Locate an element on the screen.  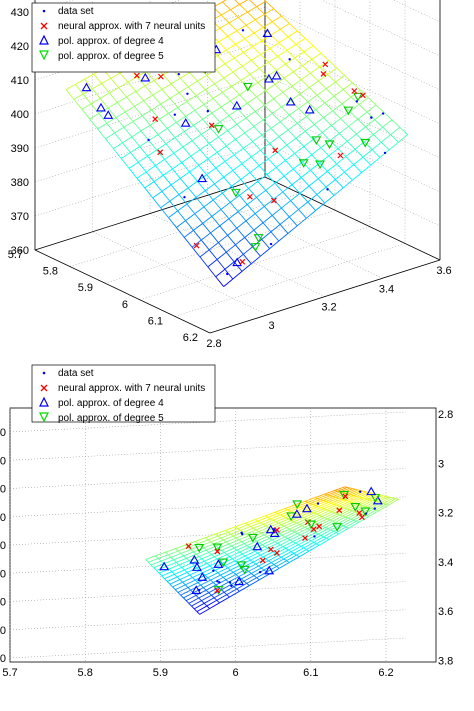
z-tick-label: 400 is located at coordinates (3, 546).